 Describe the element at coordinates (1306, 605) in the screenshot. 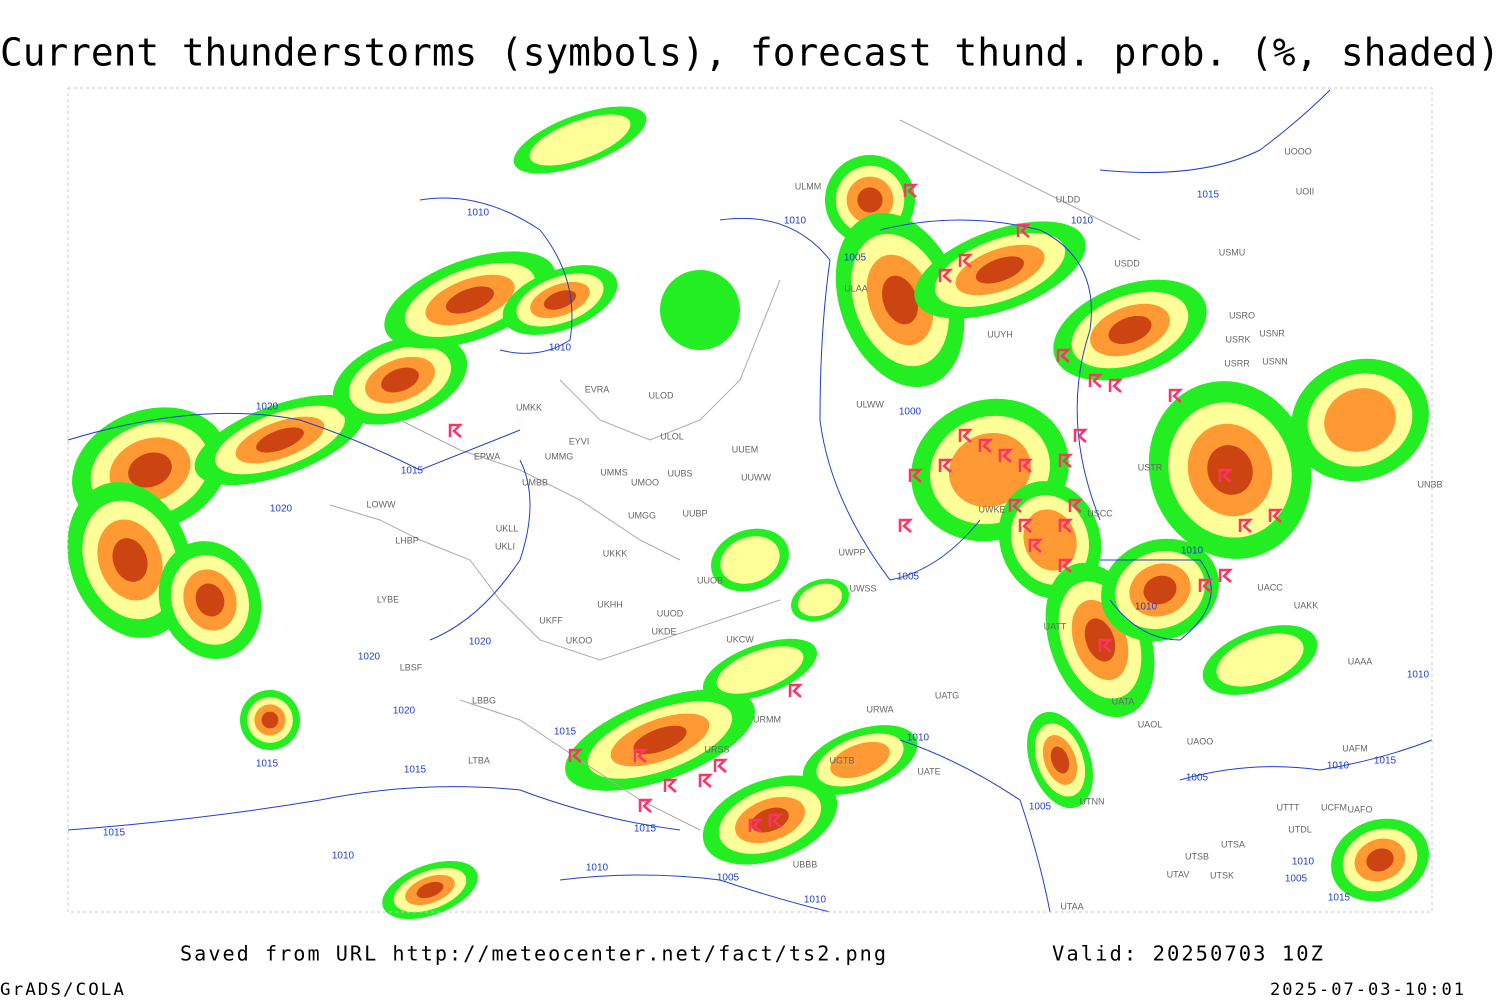

I see `station-label: UAKK` at that location.